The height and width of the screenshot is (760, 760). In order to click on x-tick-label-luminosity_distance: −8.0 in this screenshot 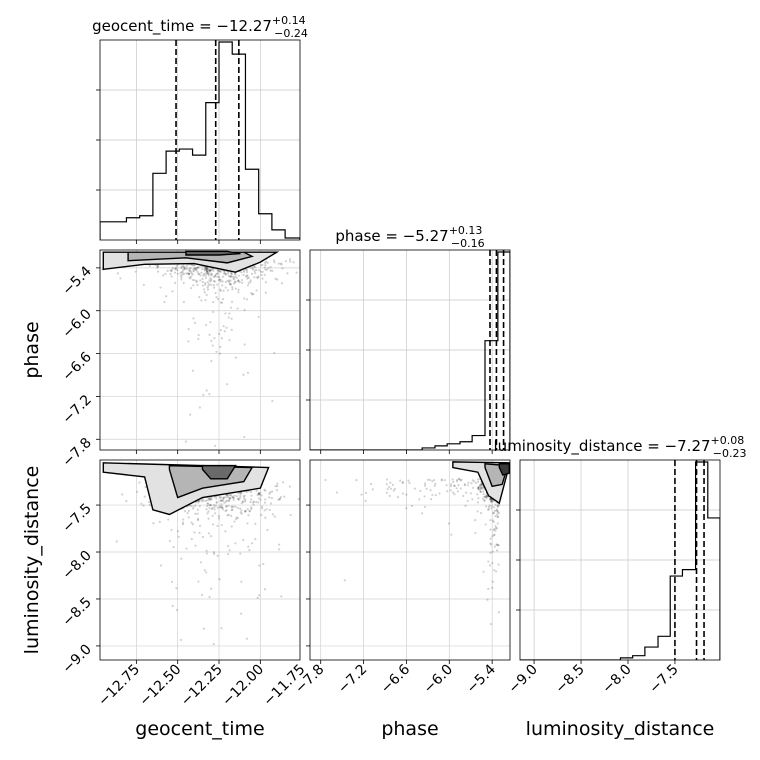, I will do `click(616, 679)`.